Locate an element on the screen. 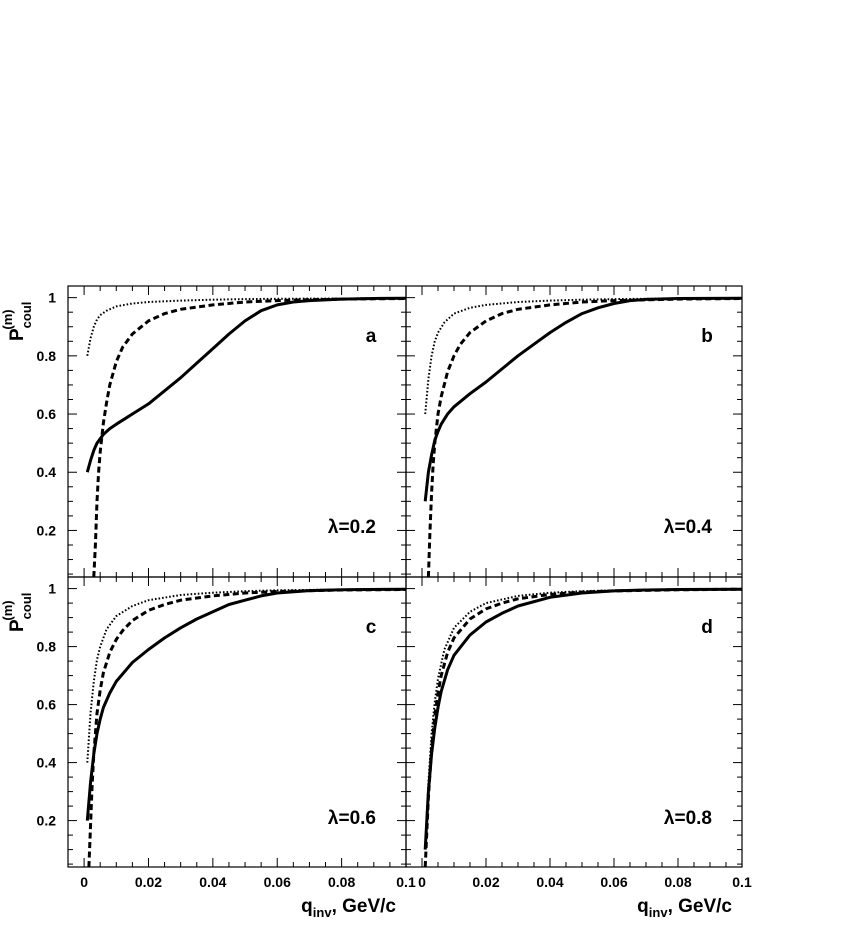 Image resolution: width=845 pixels, height=926 pixels. panel-letter: b is located at coordinates (707, 336).